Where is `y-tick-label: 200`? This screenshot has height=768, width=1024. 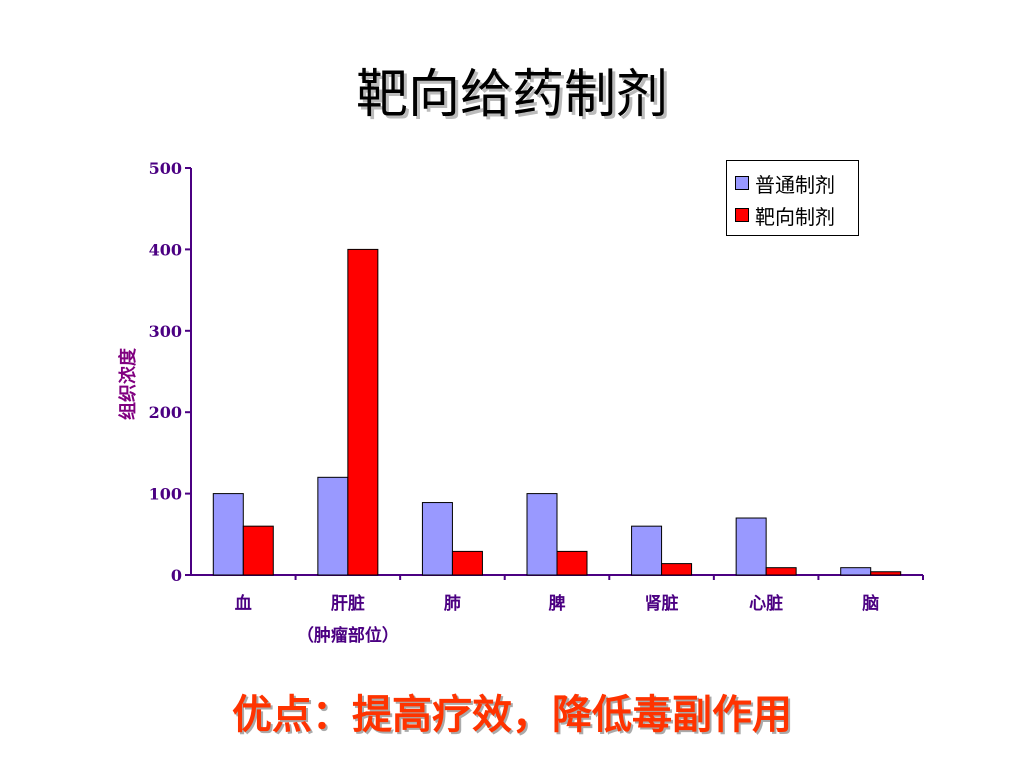 y-tick-label: 200 is located at coordinates (165, 412).